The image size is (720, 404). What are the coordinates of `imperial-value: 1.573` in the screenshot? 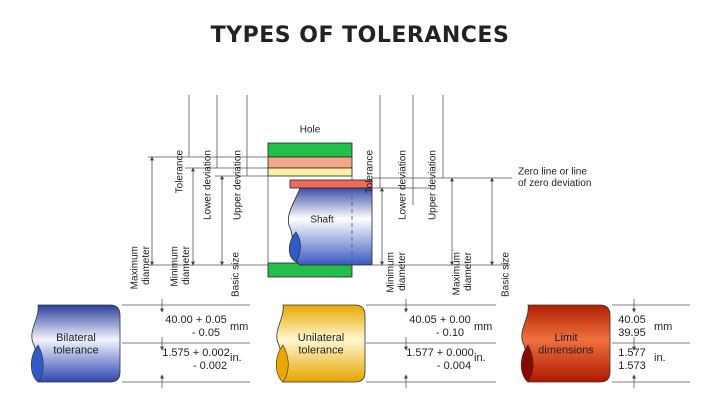 It's located at (632, 366).